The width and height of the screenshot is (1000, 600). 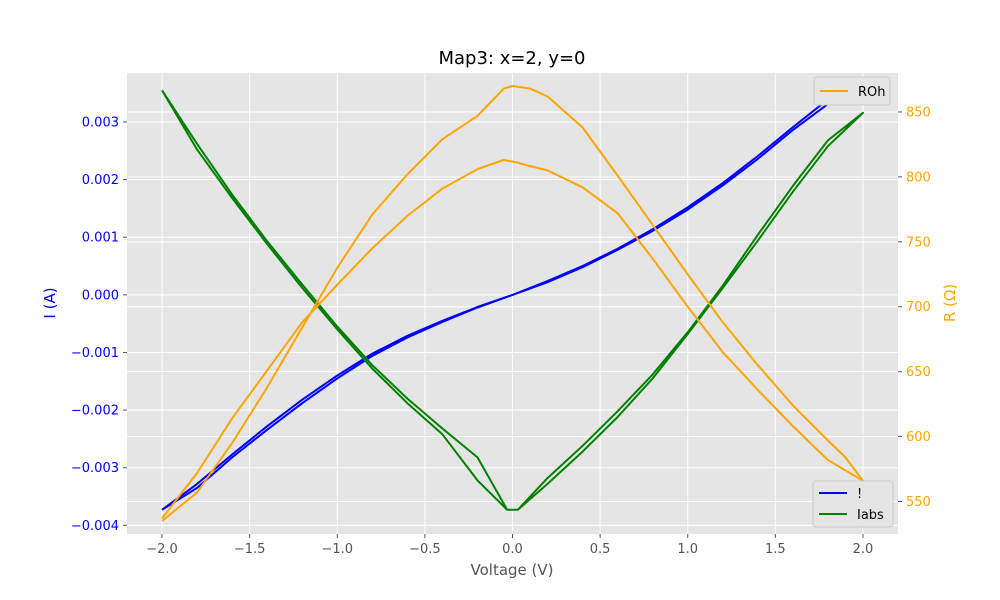 I want to click on legend-current: ! Iabs, so click(x=853, y=504).